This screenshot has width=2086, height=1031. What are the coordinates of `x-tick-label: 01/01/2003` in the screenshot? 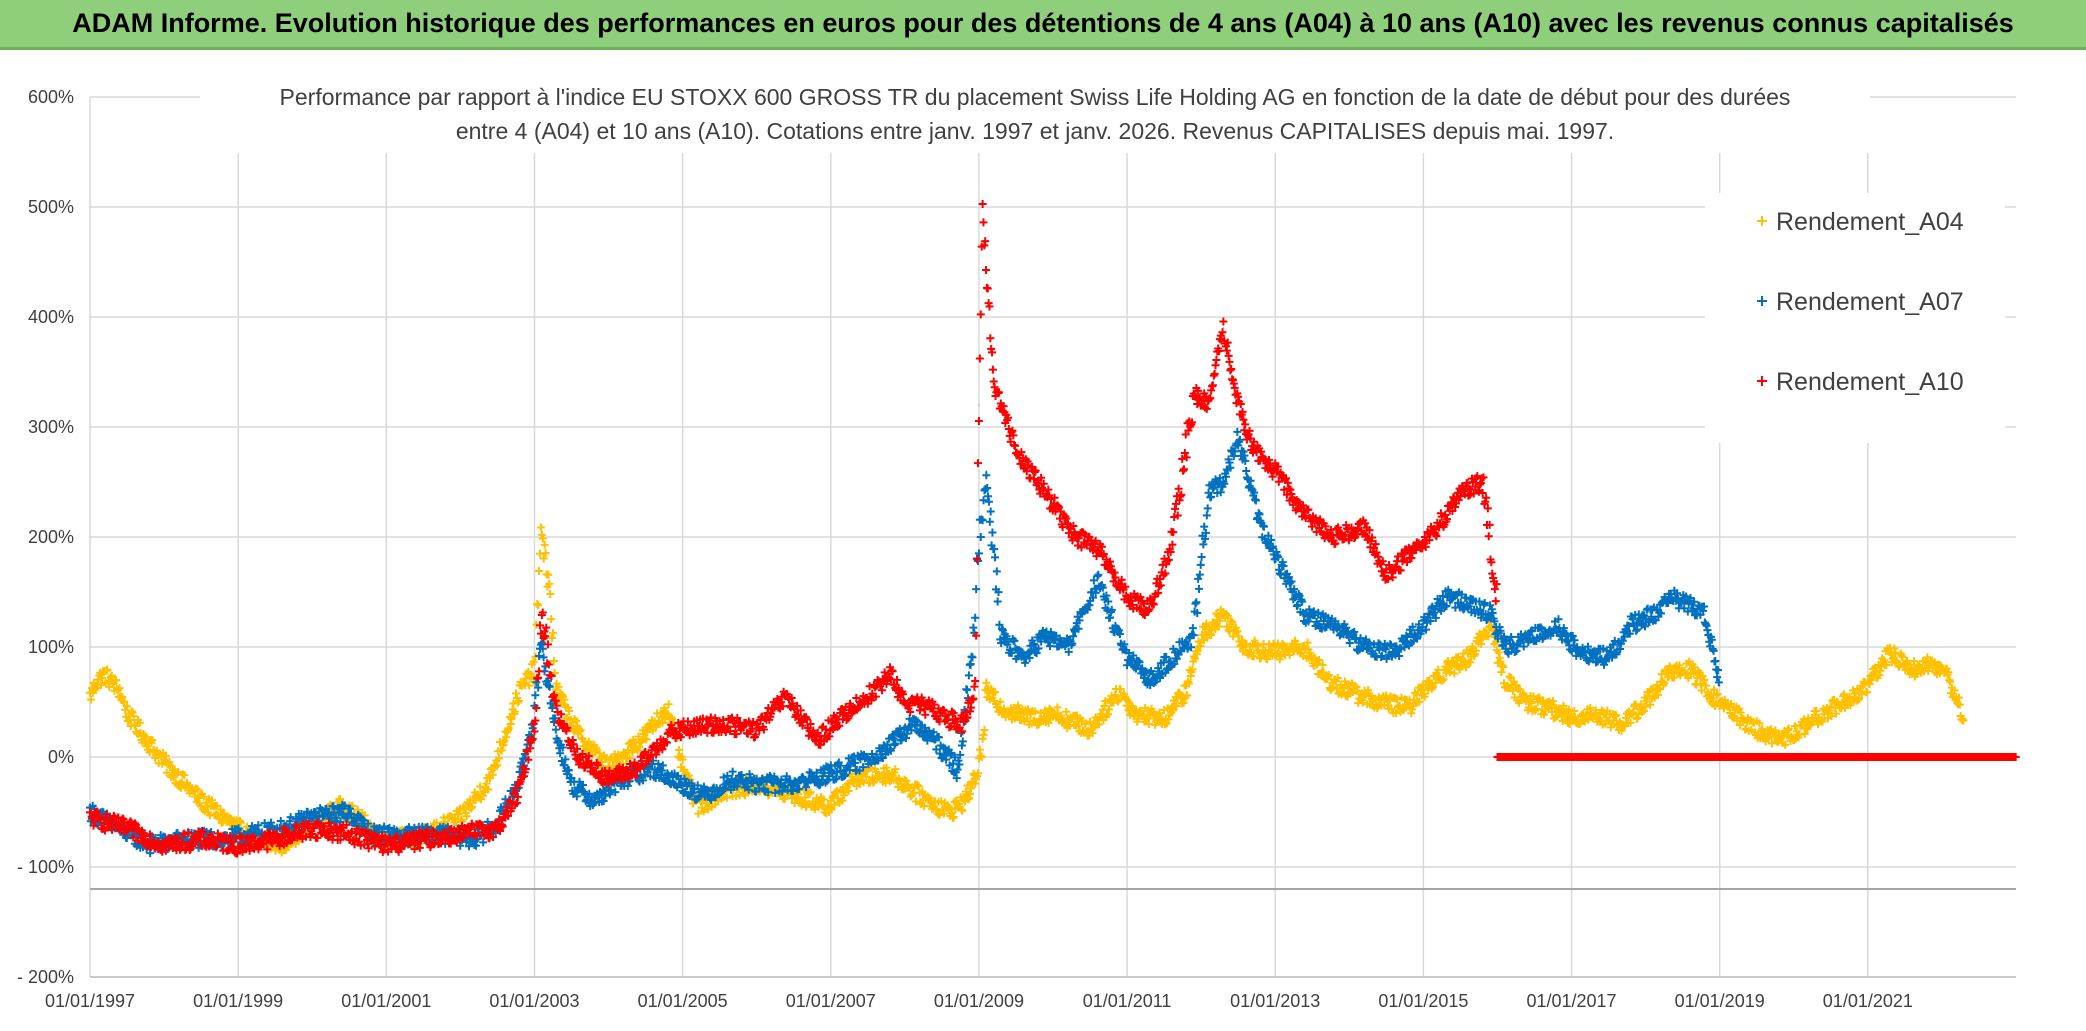 It's located at (534, 1001).